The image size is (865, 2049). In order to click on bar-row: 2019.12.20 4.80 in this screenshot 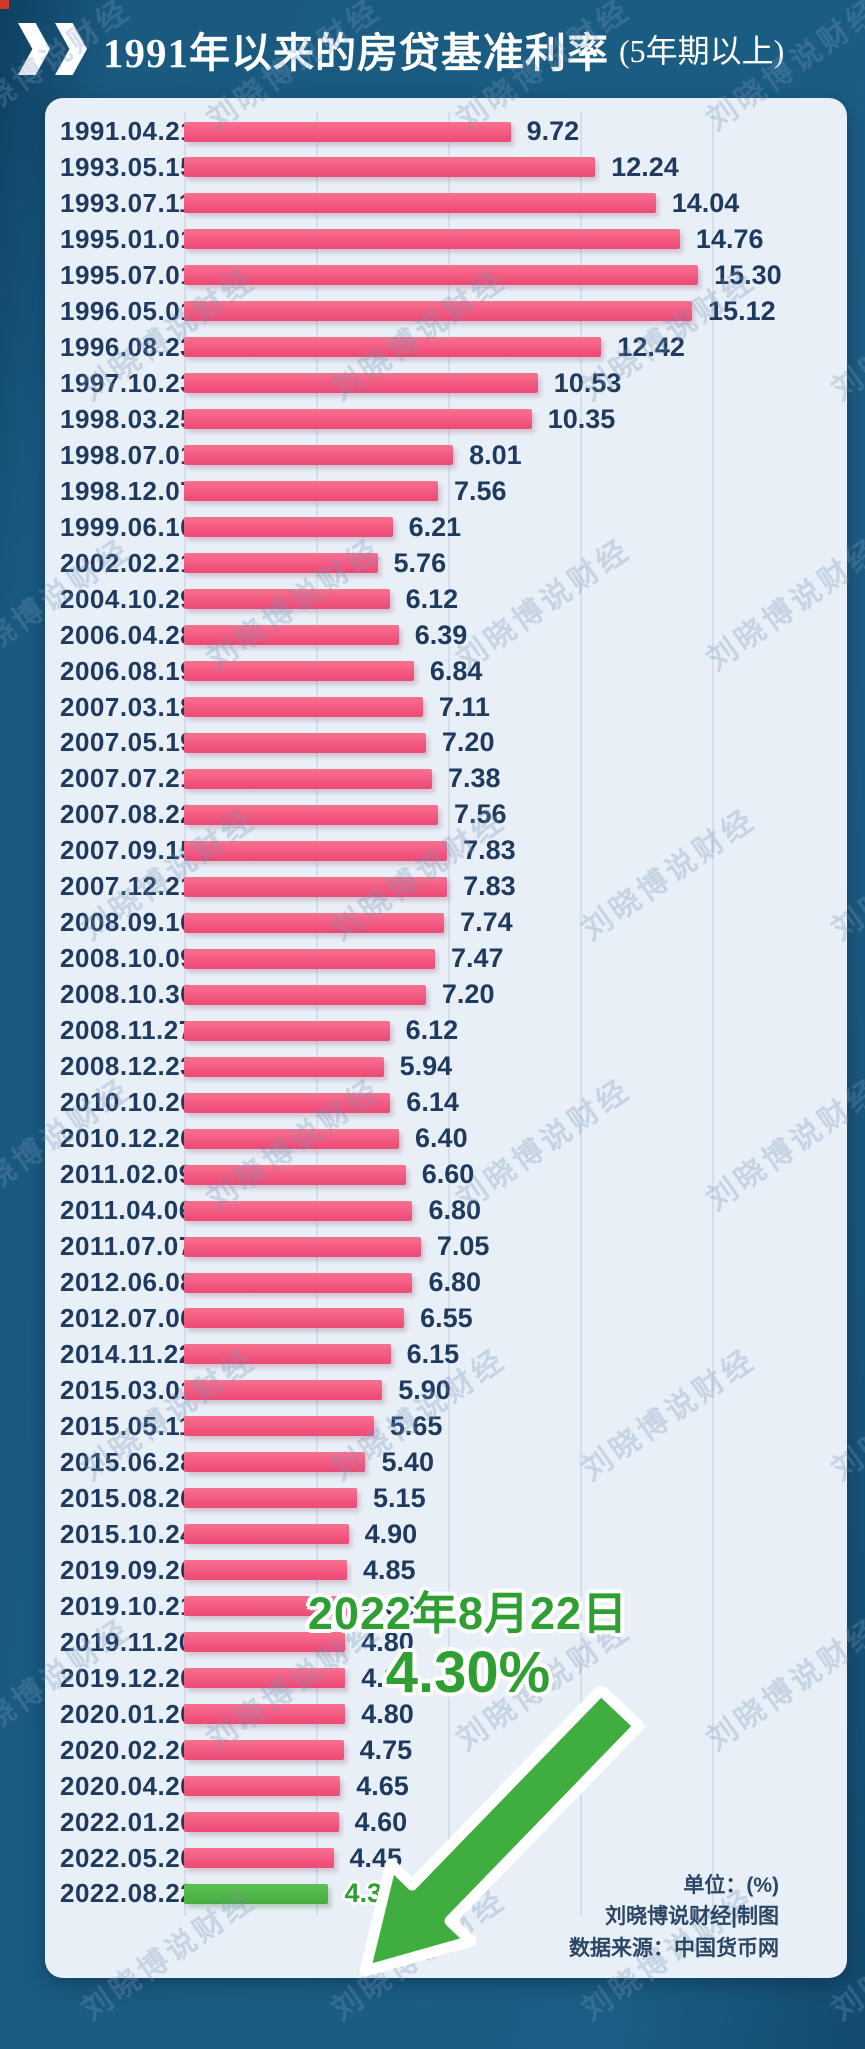, I will do `click(447, 1678)`.